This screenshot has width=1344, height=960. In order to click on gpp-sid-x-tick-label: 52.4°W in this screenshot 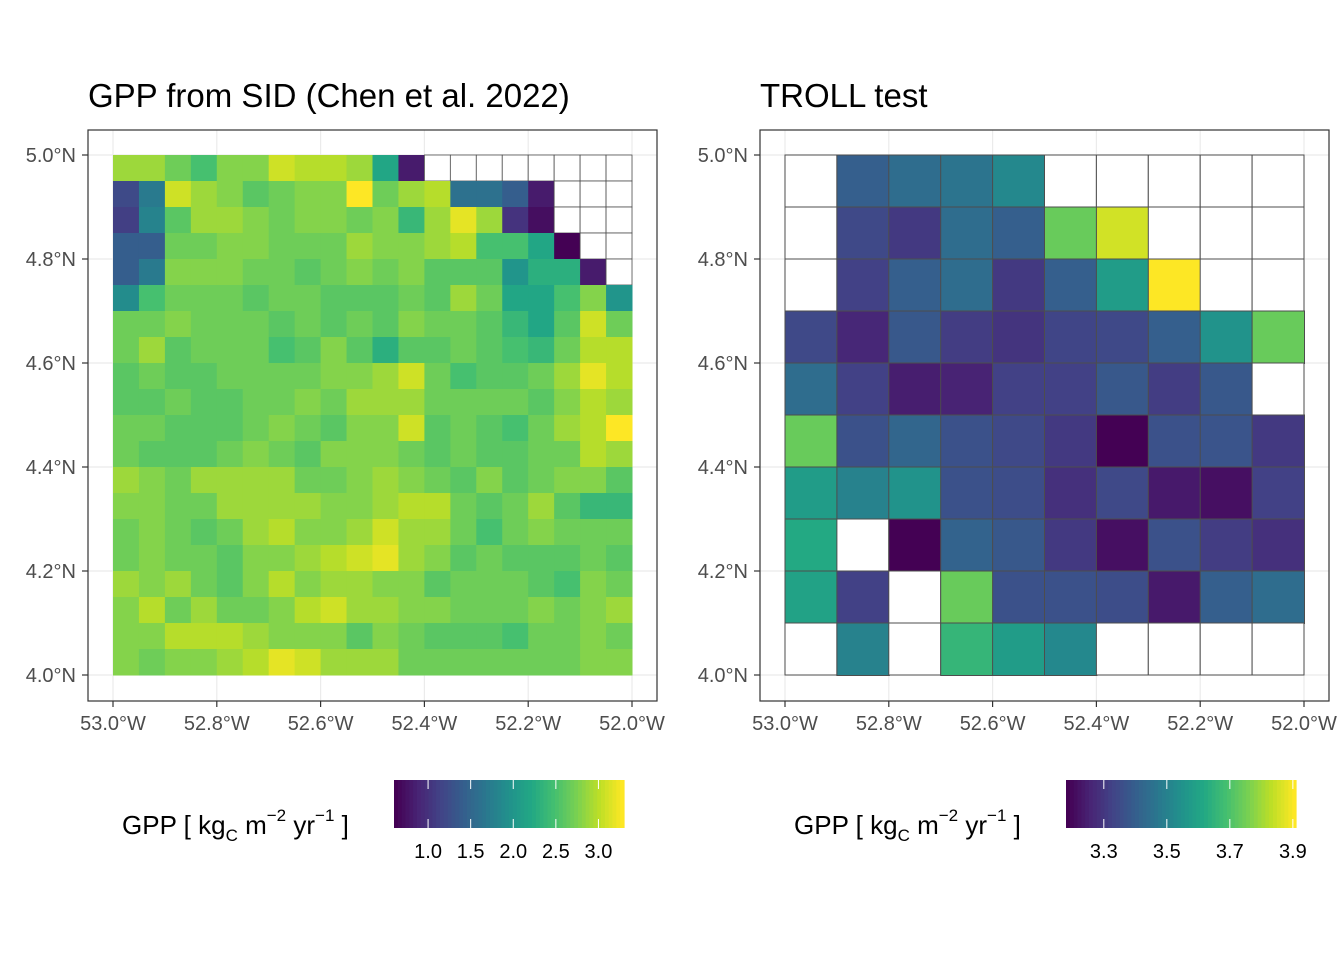, I will do `click(424, 724)`.